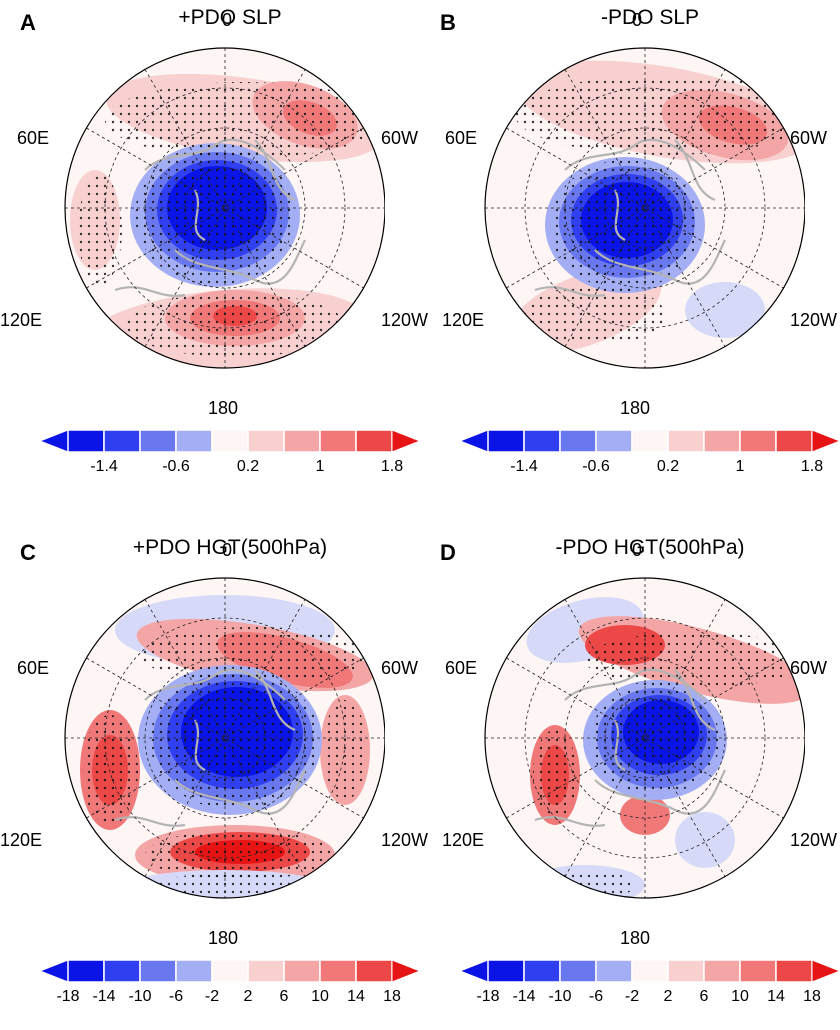 Image resolution: width=840 pixels, height=1030 pixels. Describe the element at coordinates (448, 22) in the screenshot. I see `panel-letter: B` at that location.